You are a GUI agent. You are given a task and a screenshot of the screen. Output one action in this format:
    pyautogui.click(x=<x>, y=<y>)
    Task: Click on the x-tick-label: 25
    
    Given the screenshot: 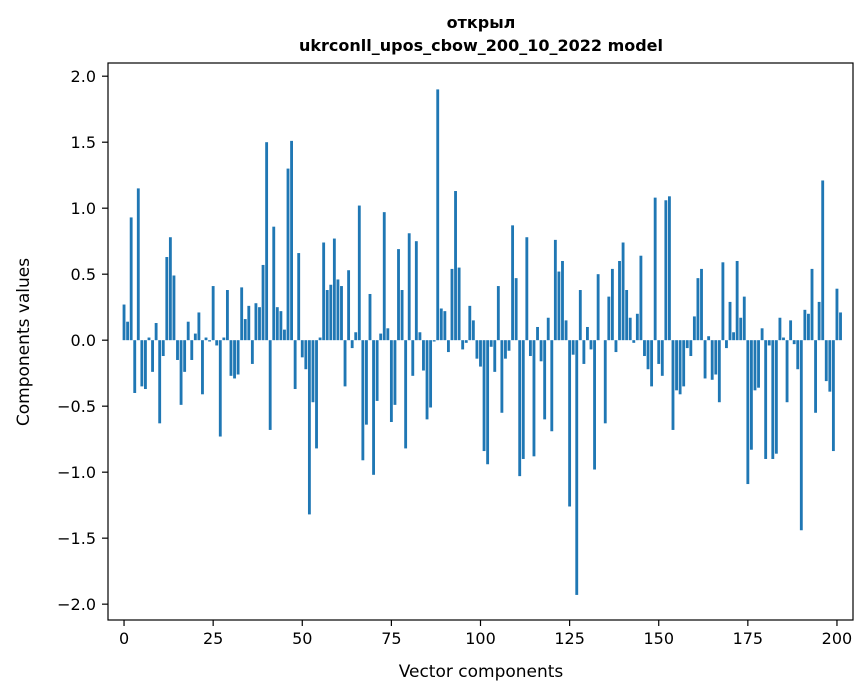 What is the action you would take?
    pyautogui.click(x=213, y=638)
    